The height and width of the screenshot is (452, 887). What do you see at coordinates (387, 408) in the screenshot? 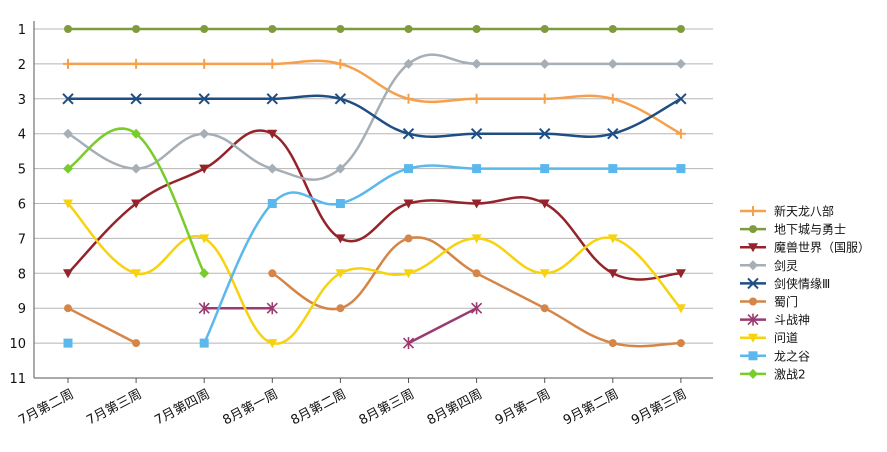
I see `x-tick-label: 8月第三周` at bounding box center [387, 408].